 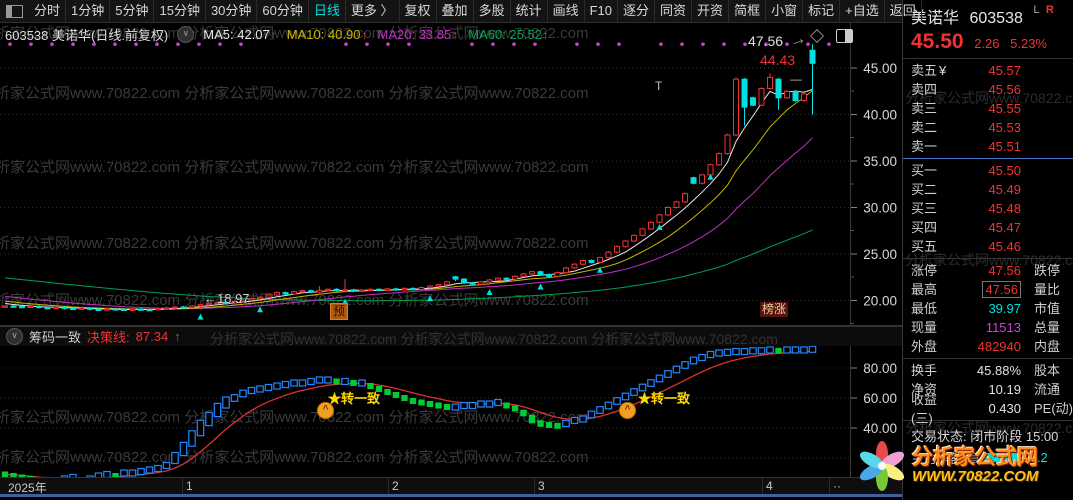 I want to click on ask-price: 45.56, so click(x=1004, y=89).